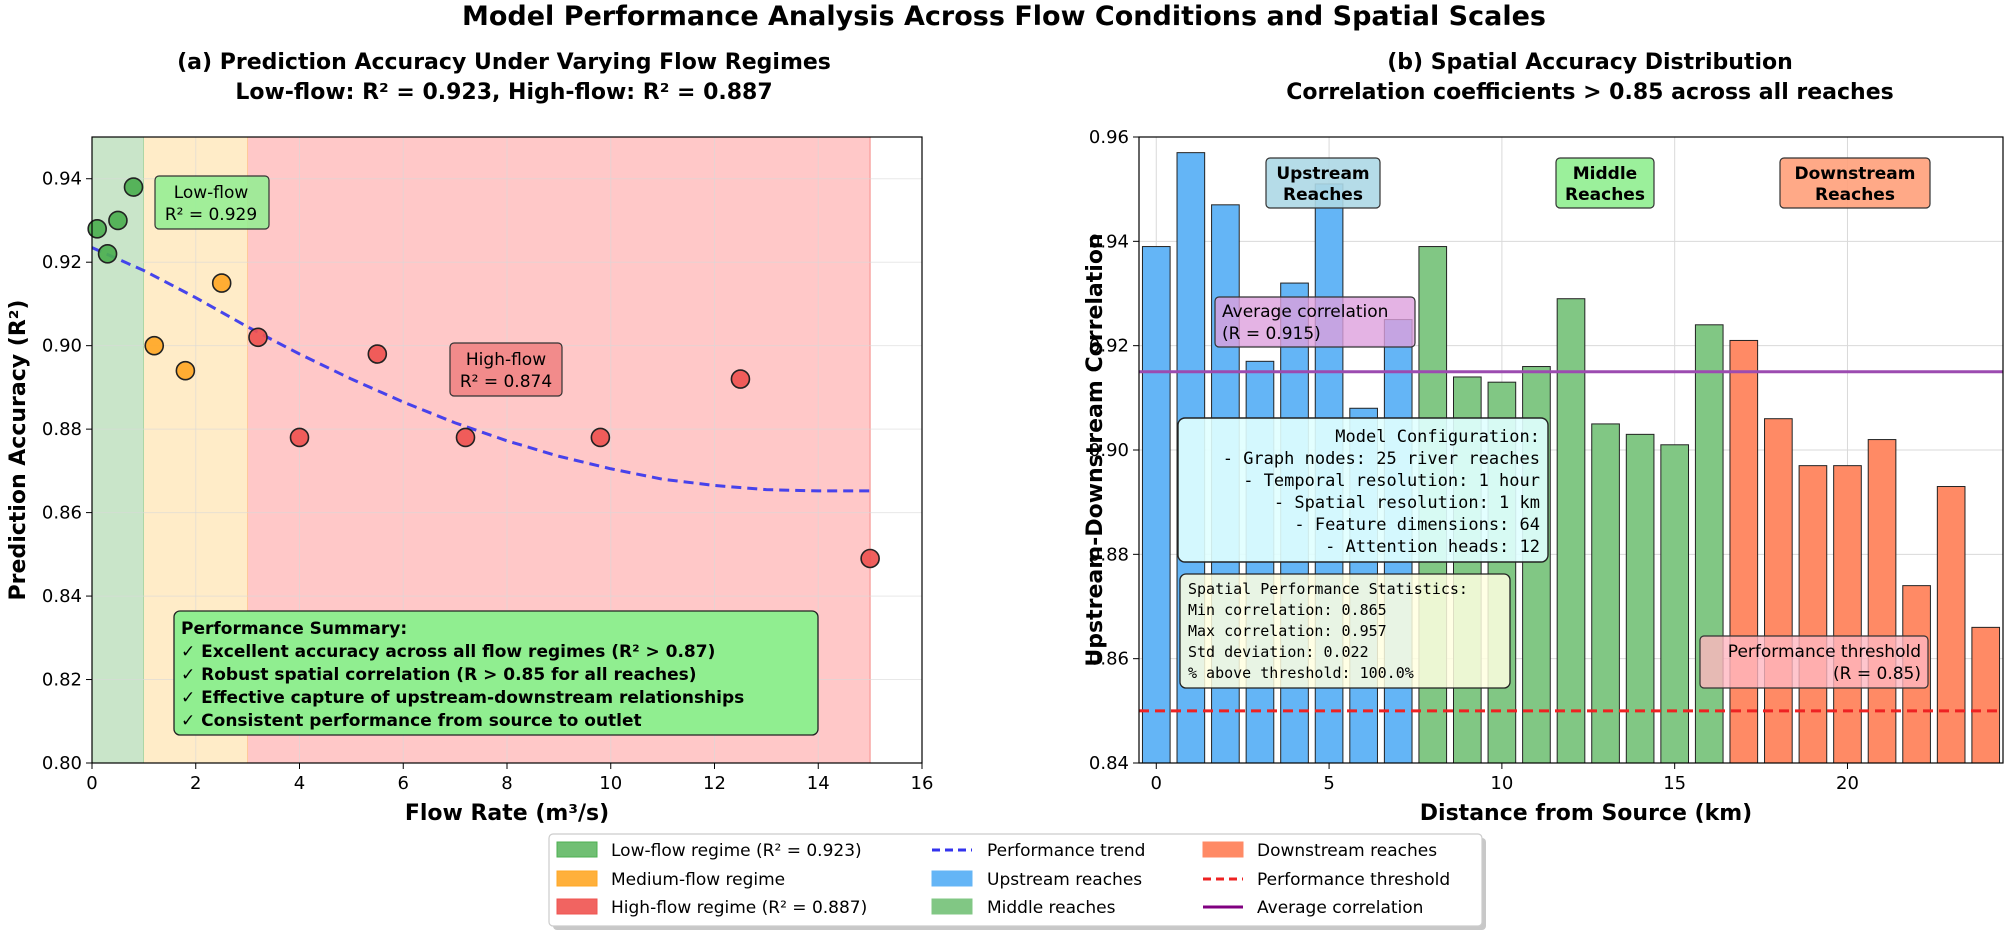 Image resolution: width=2008 pixels, height=934 pixels. Describe the element at coordinates (1305, 312) in the screenshot. I see `average-label-line: Average correlation` at that location.